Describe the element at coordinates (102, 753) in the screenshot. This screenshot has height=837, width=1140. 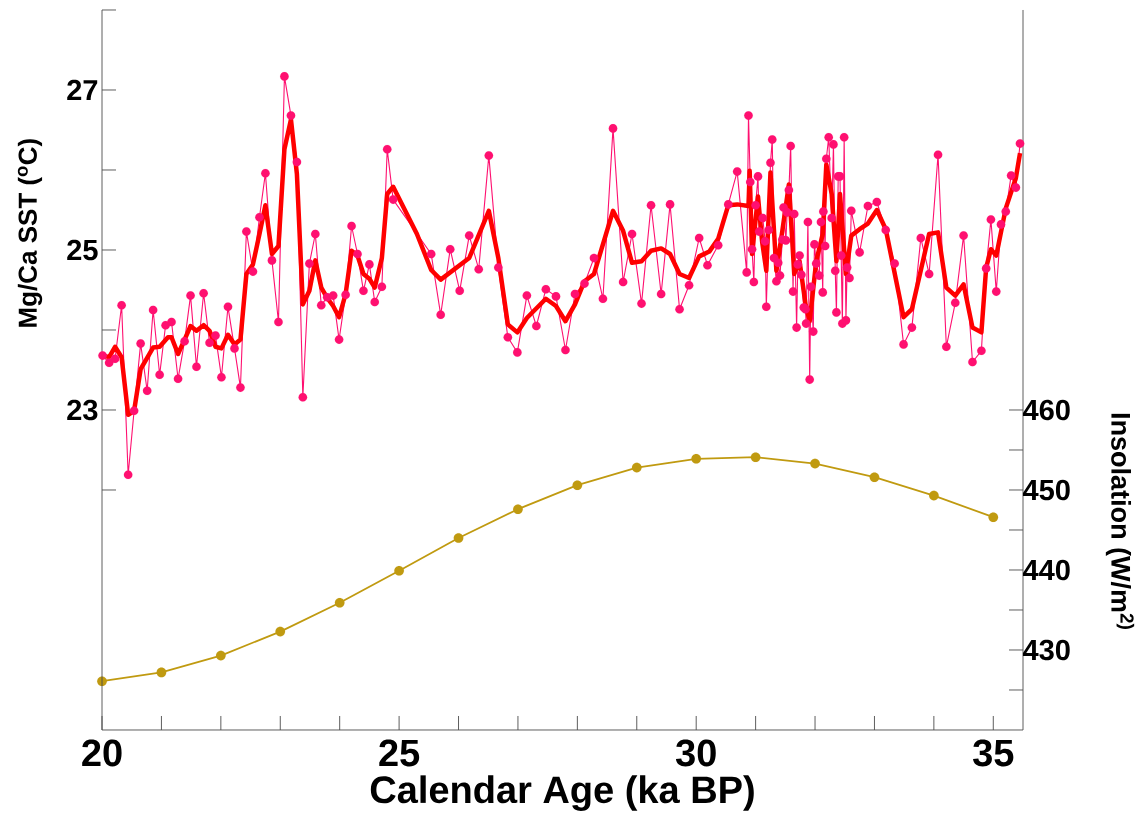
I see `x-tick-label: 20` at that location.